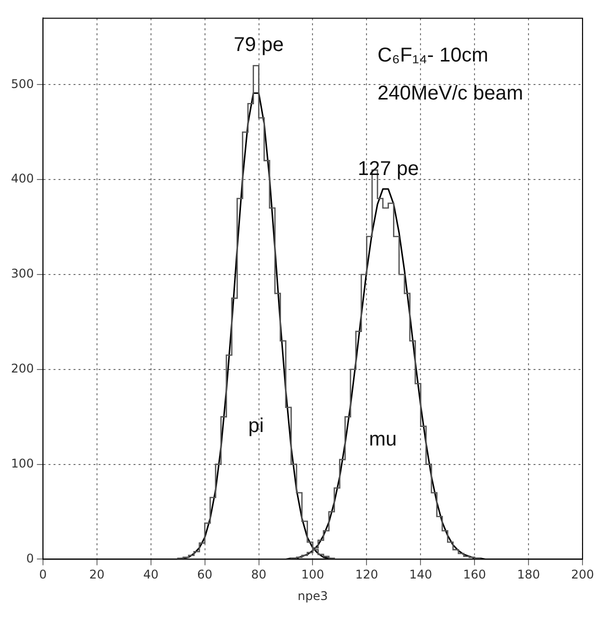 The height and width of the screenshot is (621, 605). I want to click on y-tick-label: 200, so click(22, 369).